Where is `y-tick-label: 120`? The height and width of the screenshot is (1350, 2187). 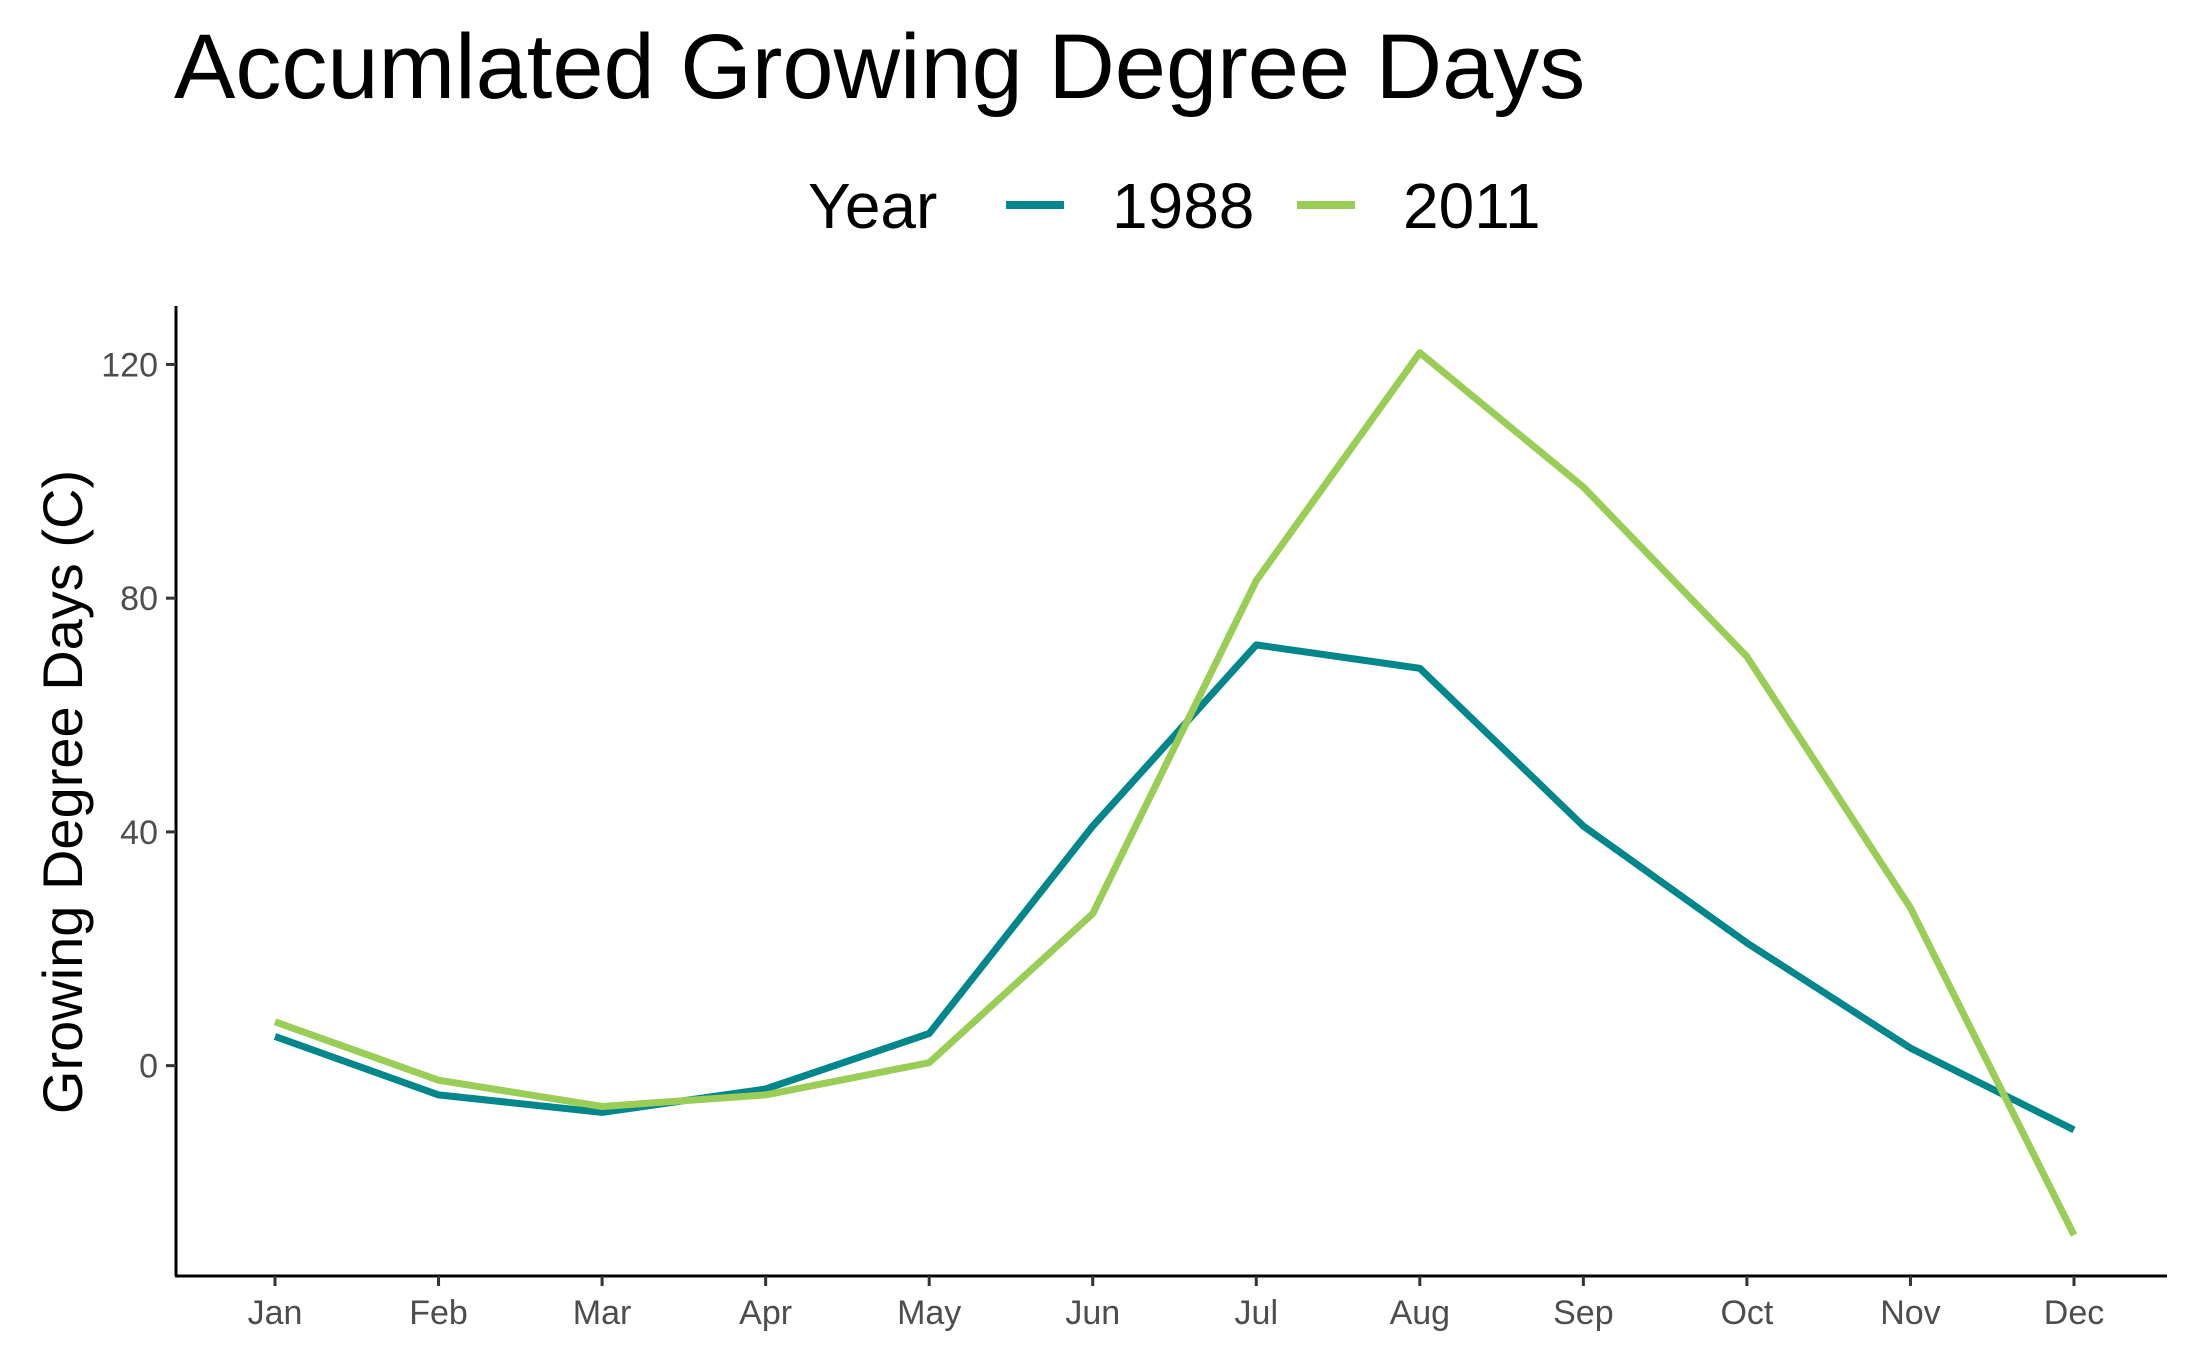 y-tick-label: 120 is located at coordinates (129, 365).